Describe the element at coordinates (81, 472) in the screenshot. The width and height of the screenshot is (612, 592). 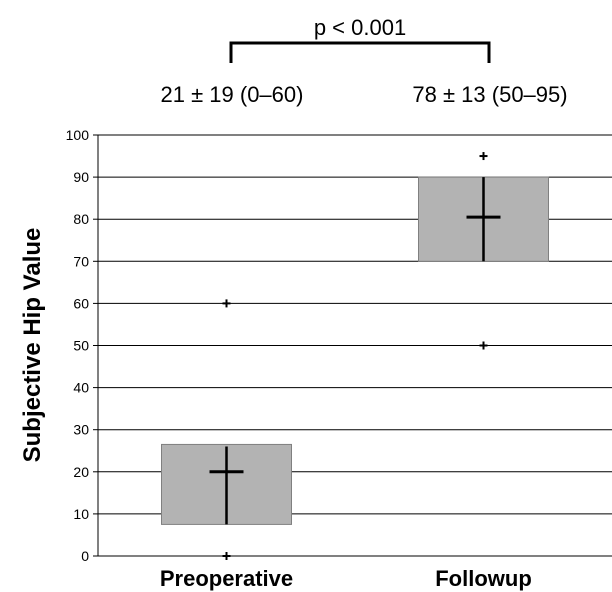
I see `y-tick-label: 20` at that location.